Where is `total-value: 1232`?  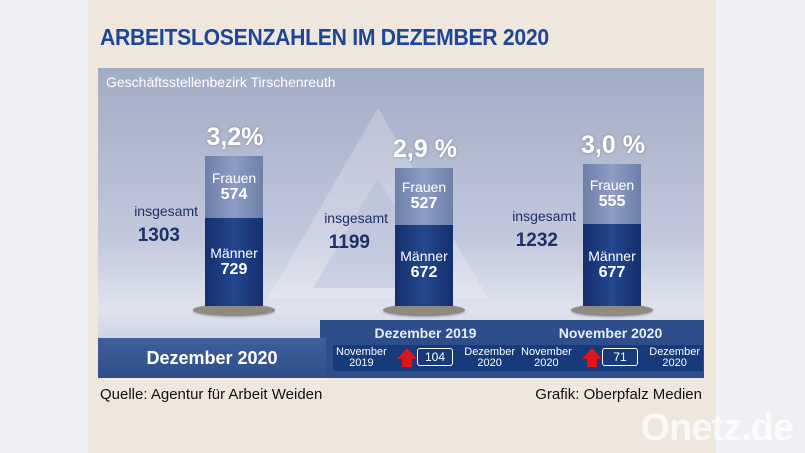 total-value: 1232 is located at coordinates (536, 240).